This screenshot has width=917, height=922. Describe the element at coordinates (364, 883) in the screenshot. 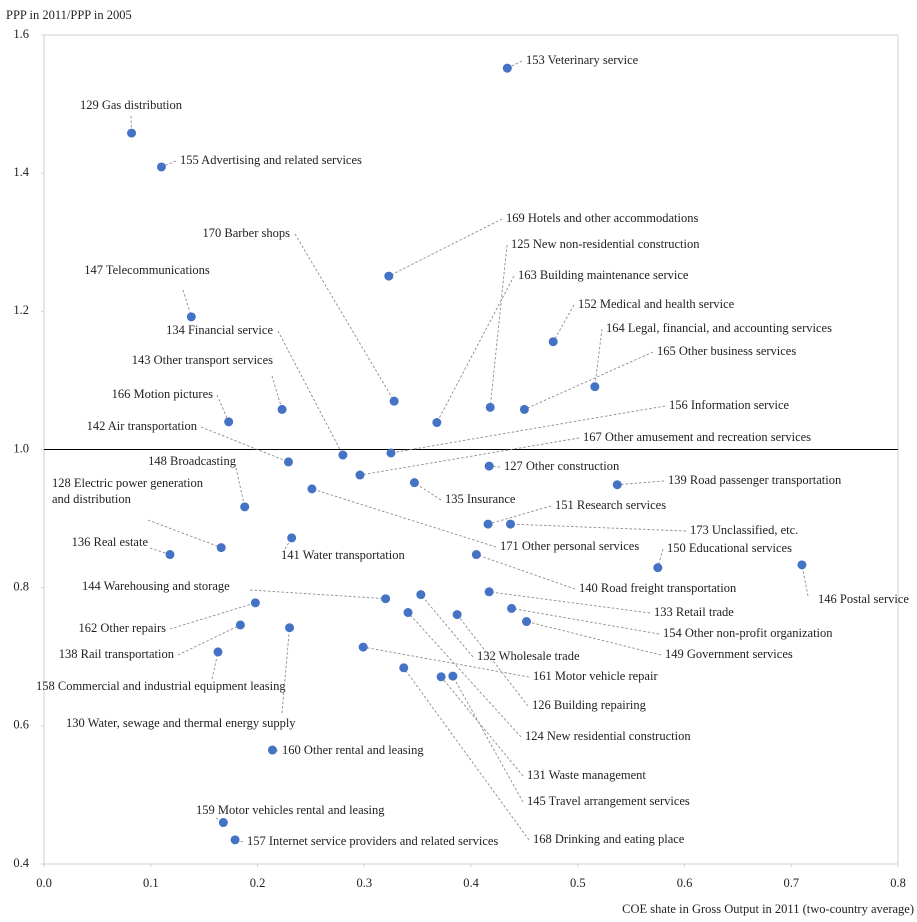

I see `x-tick-label: 0.3` at that location.